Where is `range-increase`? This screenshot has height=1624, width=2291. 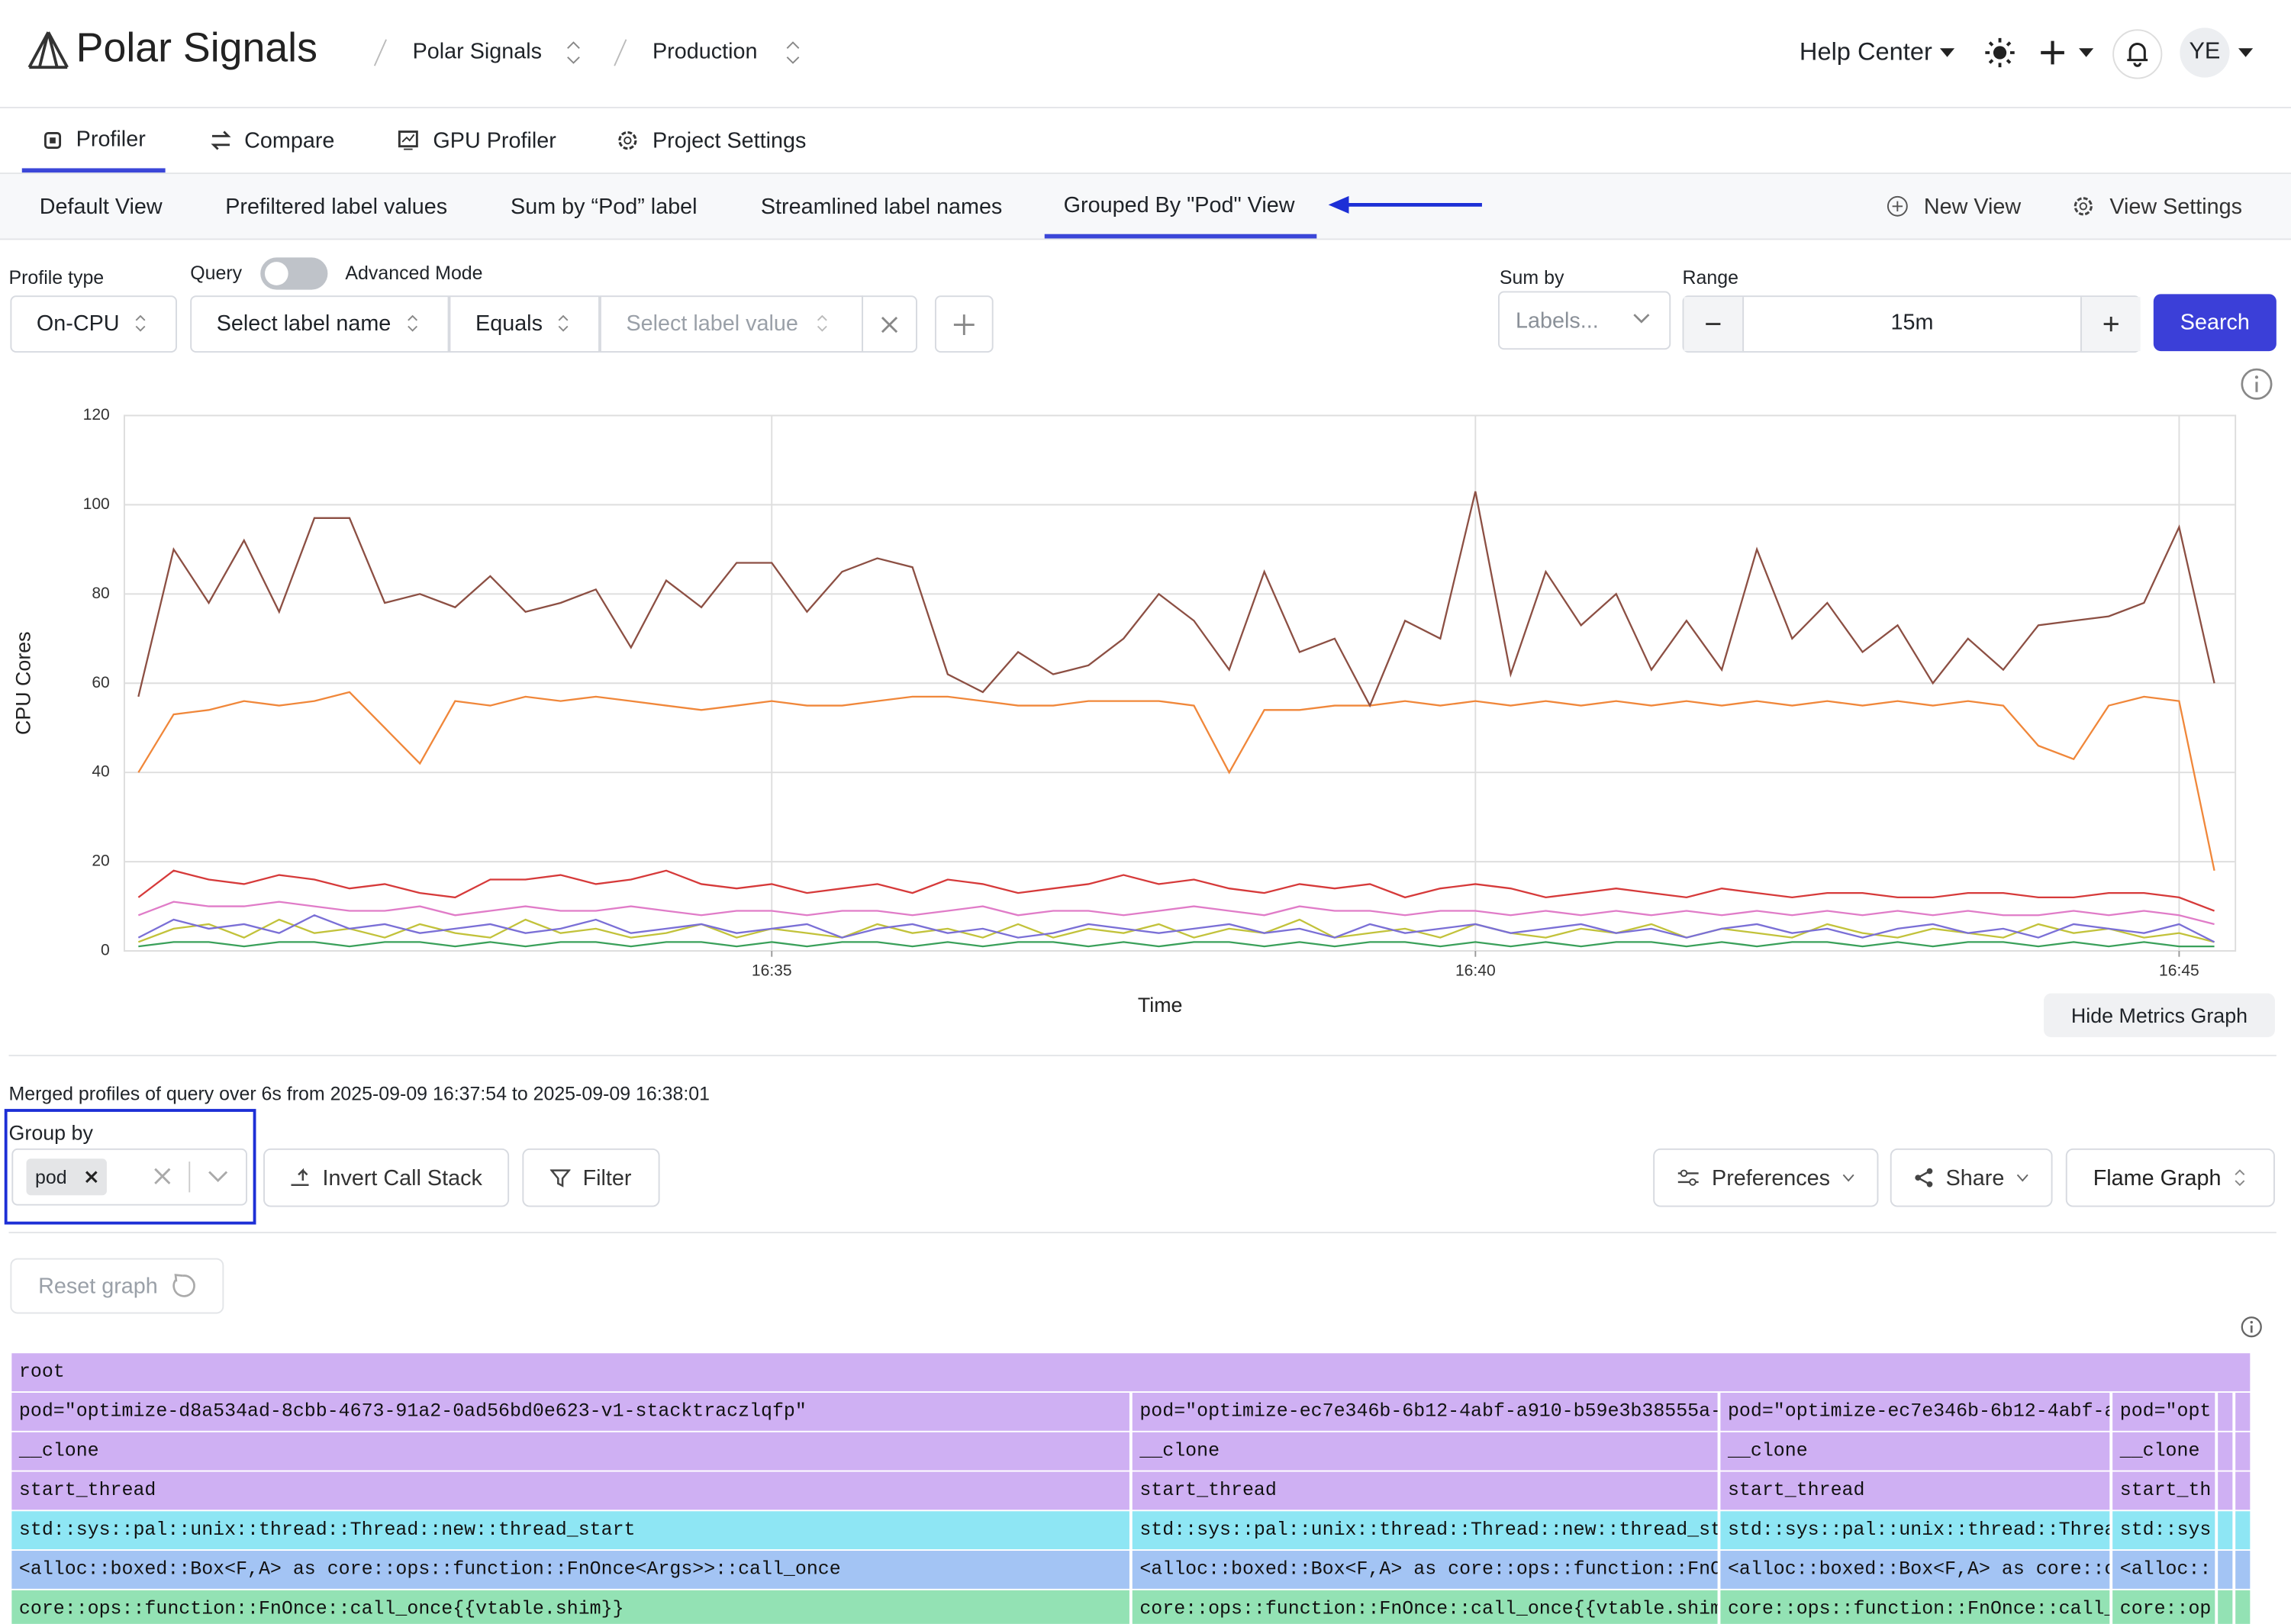
range-increase is located at coordinates (2110, 324).